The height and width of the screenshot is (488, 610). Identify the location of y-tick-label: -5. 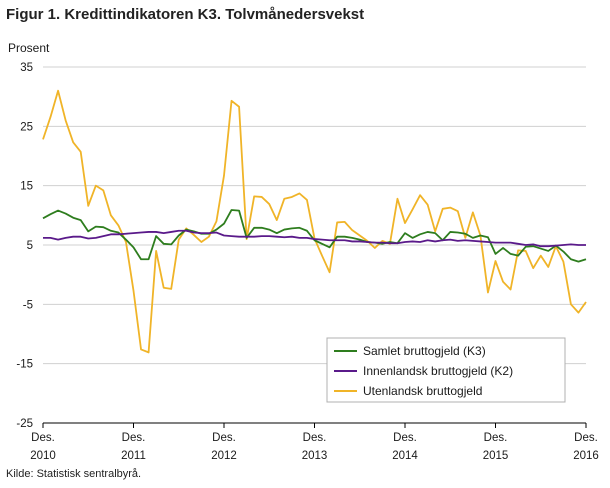
(28, 305).